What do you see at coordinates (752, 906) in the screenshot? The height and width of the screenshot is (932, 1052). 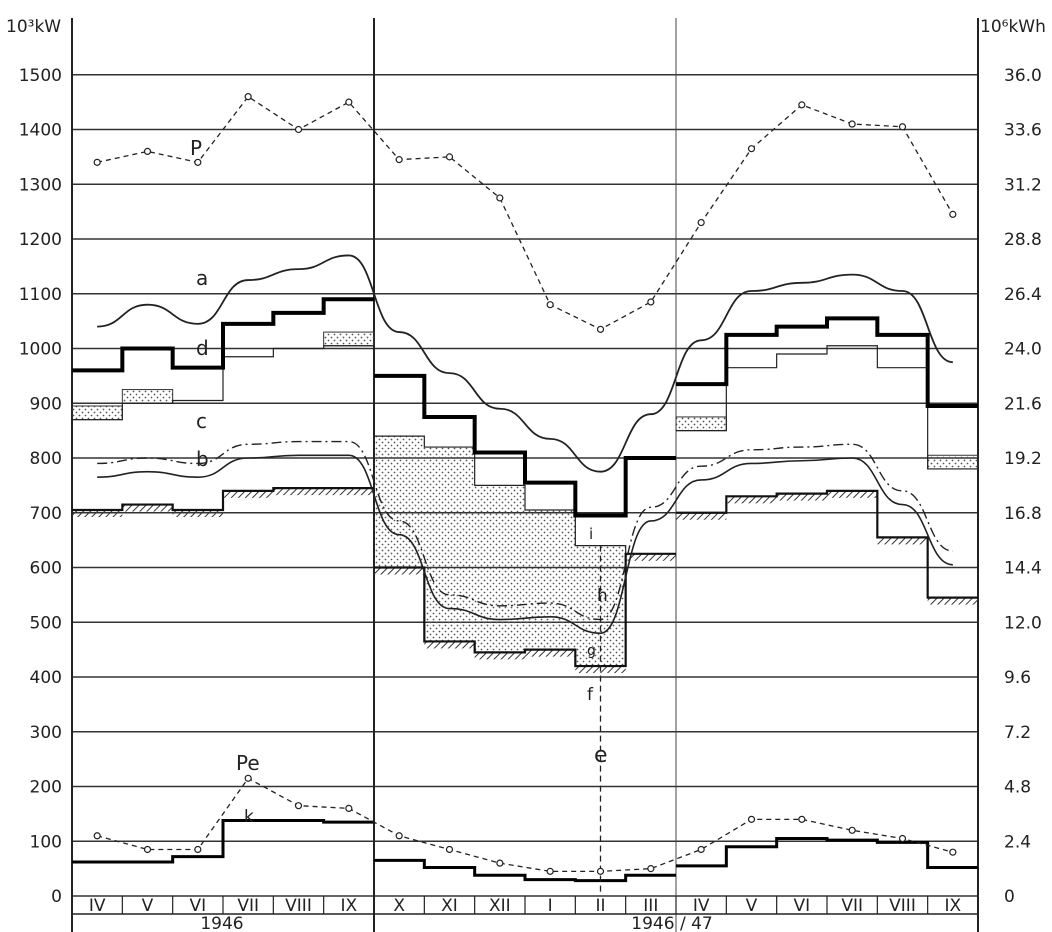 I see `month-label-V: V` at bounding box center [752, 906].